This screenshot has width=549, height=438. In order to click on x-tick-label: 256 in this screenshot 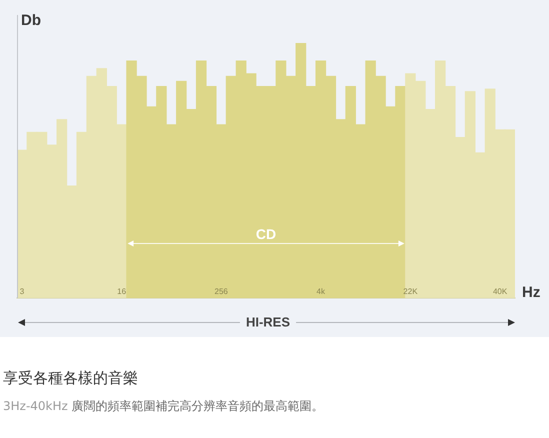, I will do `click(221, 291)`.